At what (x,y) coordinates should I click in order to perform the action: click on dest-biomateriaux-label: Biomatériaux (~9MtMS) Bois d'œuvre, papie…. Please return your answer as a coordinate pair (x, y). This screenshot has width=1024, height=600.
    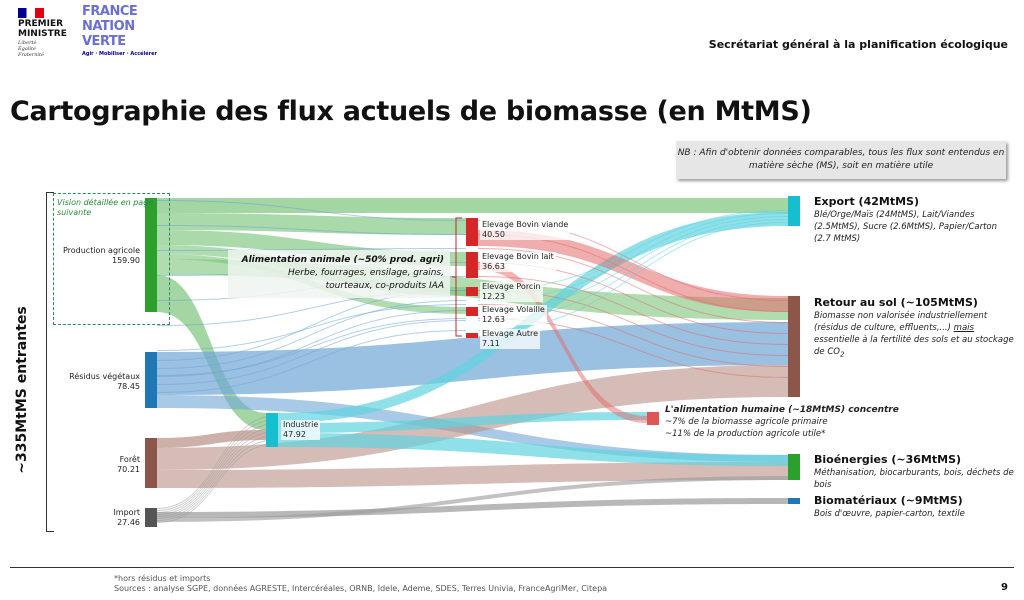
    Looking at the image, I should click on (889, 506).